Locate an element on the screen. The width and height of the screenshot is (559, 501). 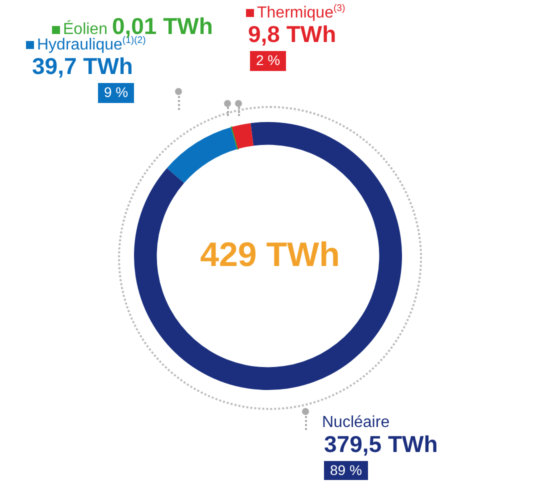
data-label: 9,8 TWh is located at coordinates (293, 34).